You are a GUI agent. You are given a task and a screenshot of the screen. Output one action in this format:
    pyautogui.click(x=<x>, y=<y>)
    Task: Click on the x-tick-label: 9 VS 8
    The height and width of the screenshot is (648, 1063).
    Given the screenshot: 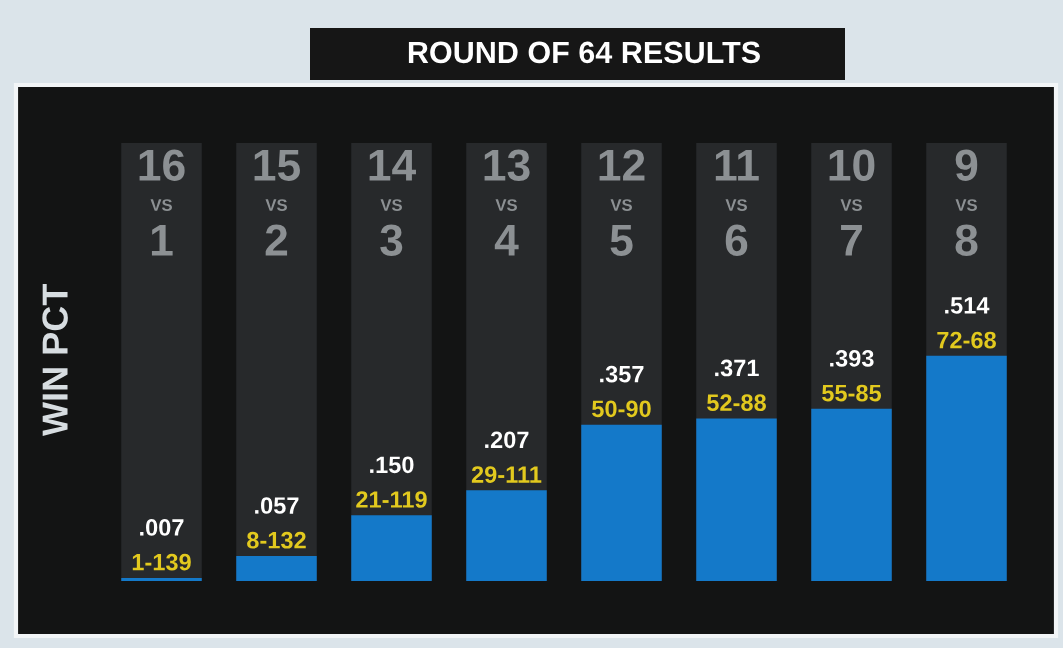 What is the action you would take?
    pyautogui.click(x=966, y=202)
    